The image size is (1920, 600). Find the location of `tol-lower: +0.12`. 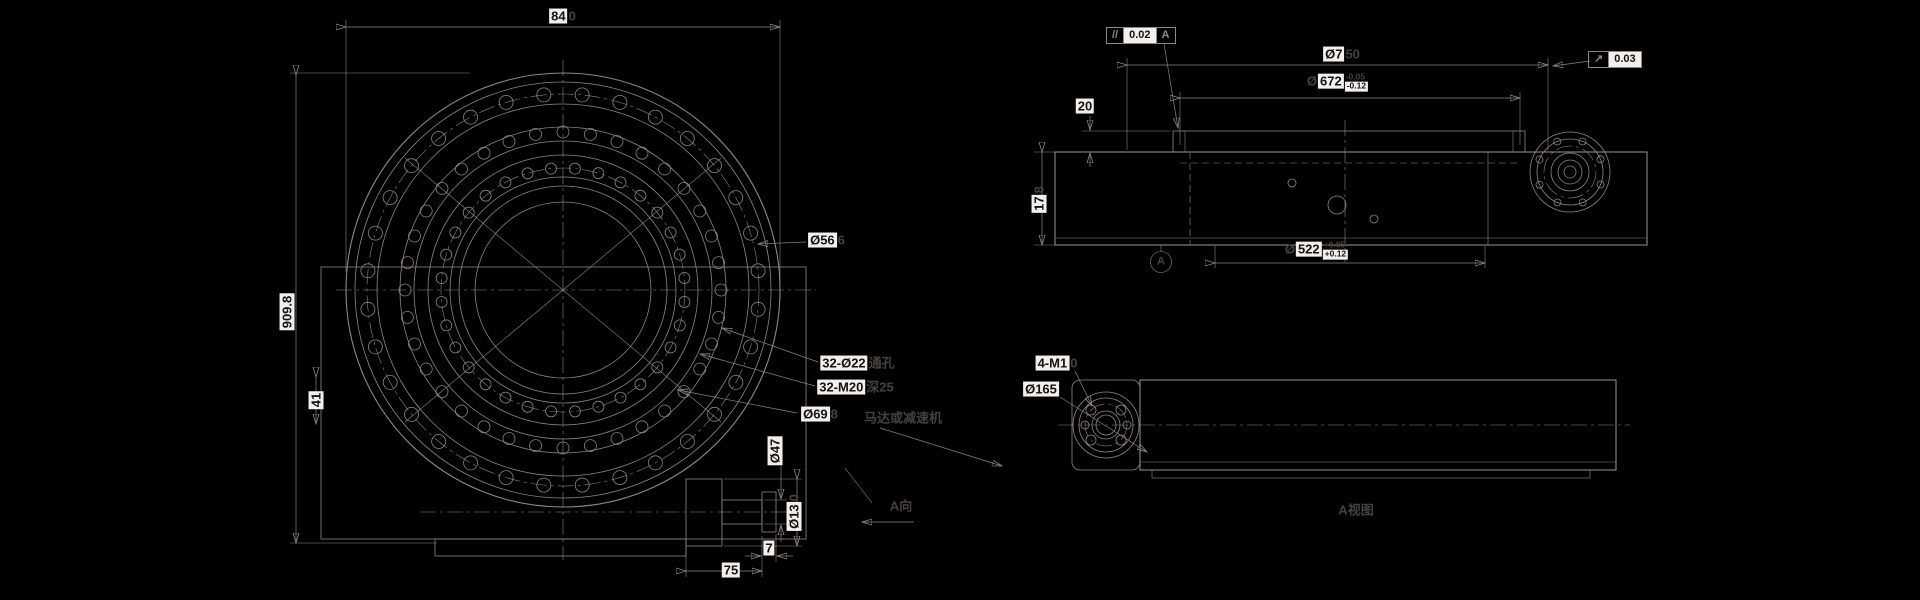

tol-lower: +0.12 is located at coordinates (1335, 254).